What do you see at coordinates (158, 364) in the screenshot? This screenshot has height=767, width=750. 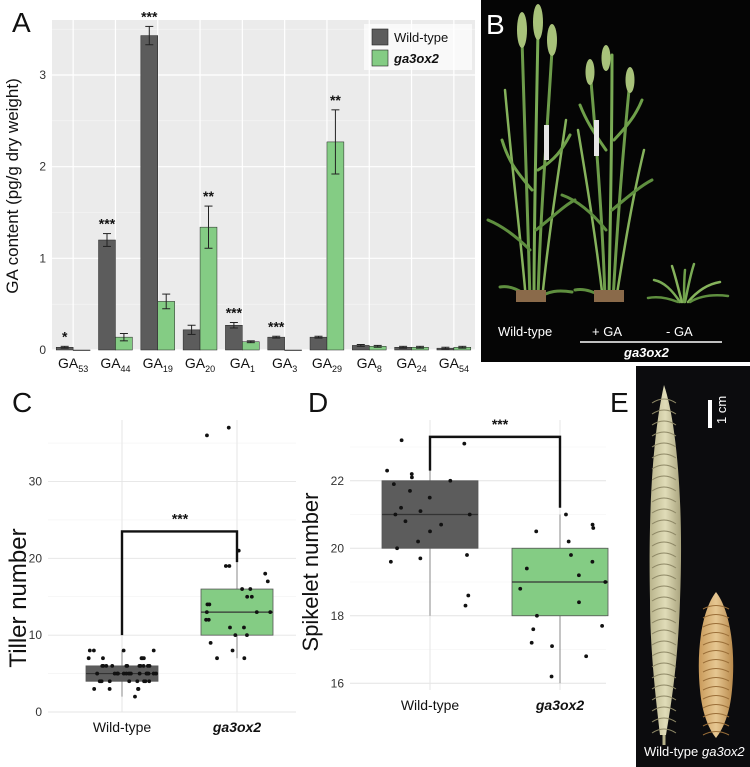 I see `x-category-label: GA19` at bounding box center [158, 364].